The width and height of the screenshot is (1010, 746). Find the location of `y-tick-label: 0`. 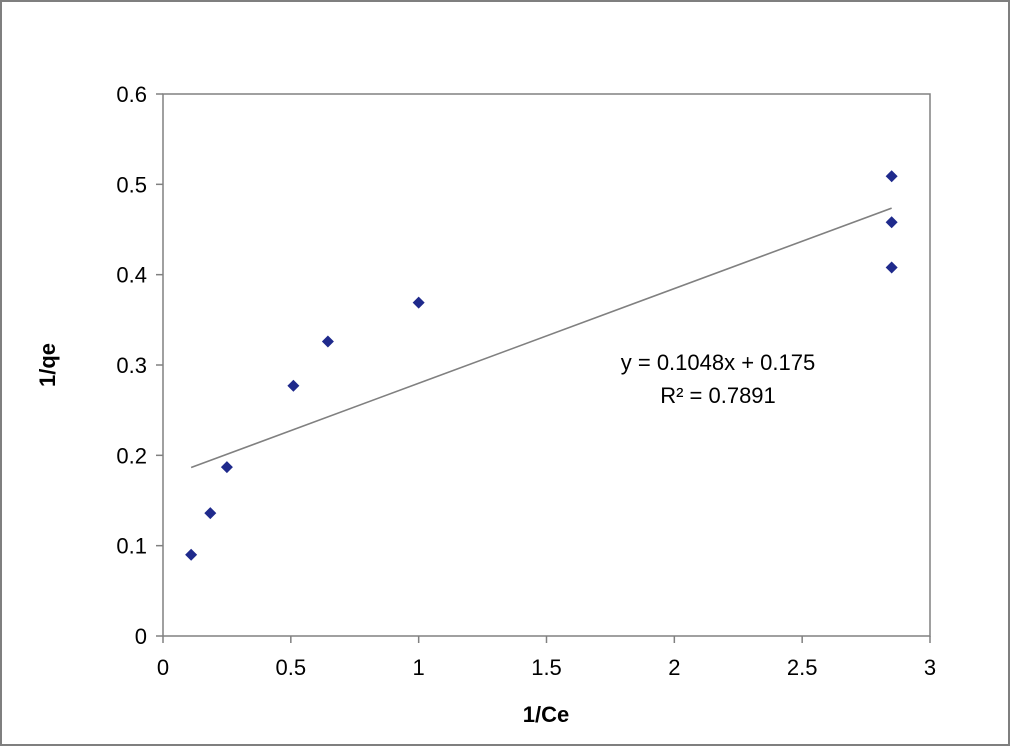

y-tick-label: 0 is located at coordinates (141, 636).